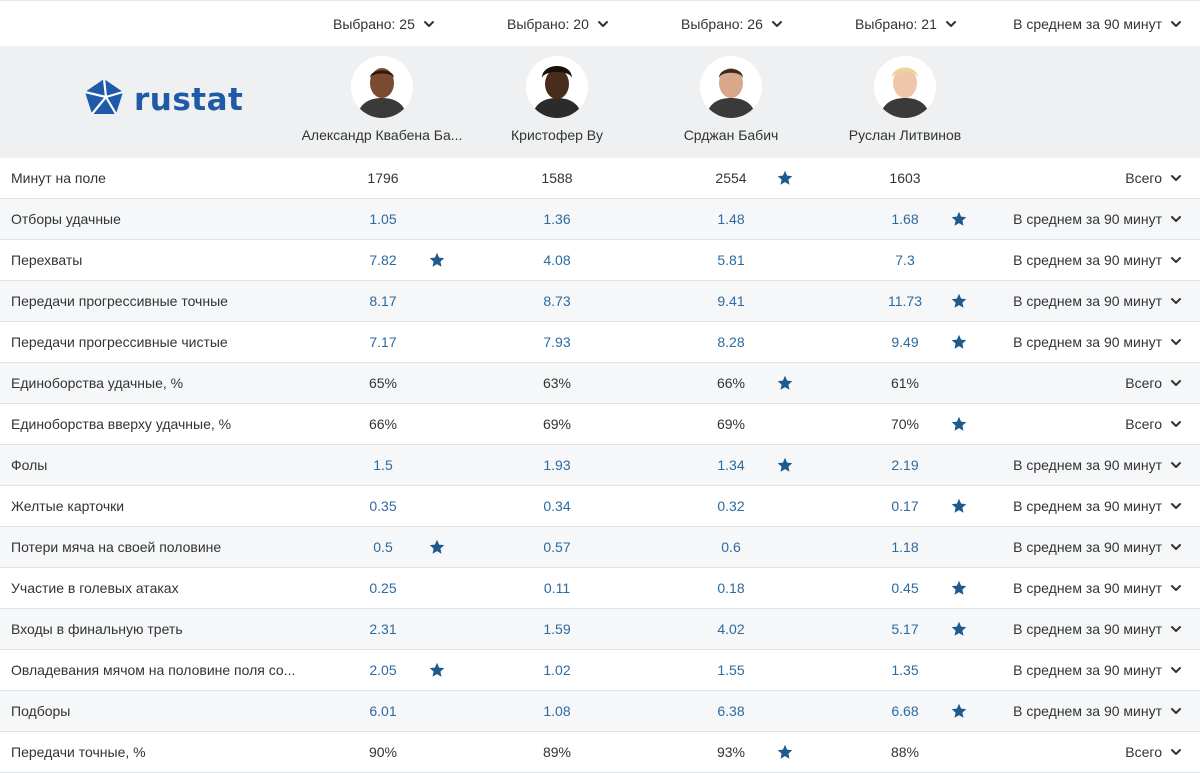 The image size is (1200, 773). What do you see at coordinates (905, 547) in the screenshot?
I see `metric-value: 1.18` at bounding box center [905, 547].